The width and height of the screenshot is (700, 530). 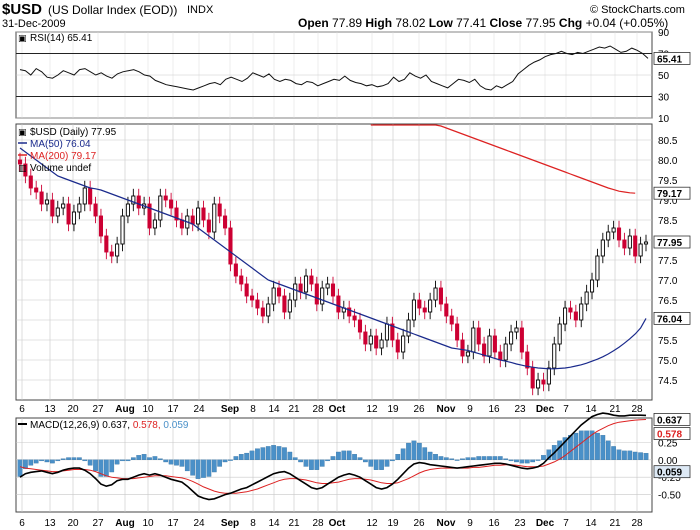 I want to click on low-value: 77.41, so click(x=471, y=23).